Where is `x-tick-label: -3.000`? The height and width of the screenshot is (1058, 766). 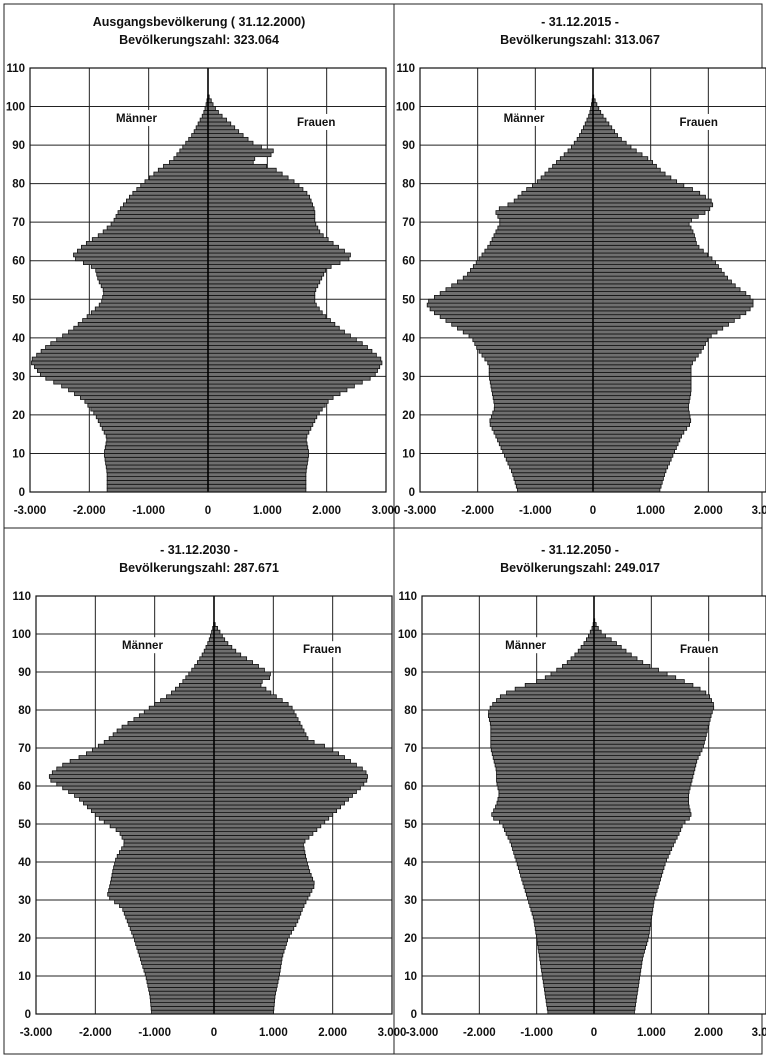 x-tick-label: -3.000 is located at coordinates (420, 511).